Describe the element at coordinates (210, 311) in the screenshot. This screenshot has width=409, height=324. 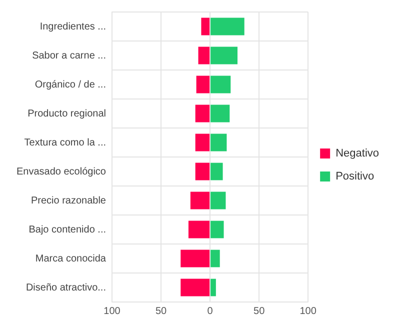
I see `x-tick-label: 0` at that location.